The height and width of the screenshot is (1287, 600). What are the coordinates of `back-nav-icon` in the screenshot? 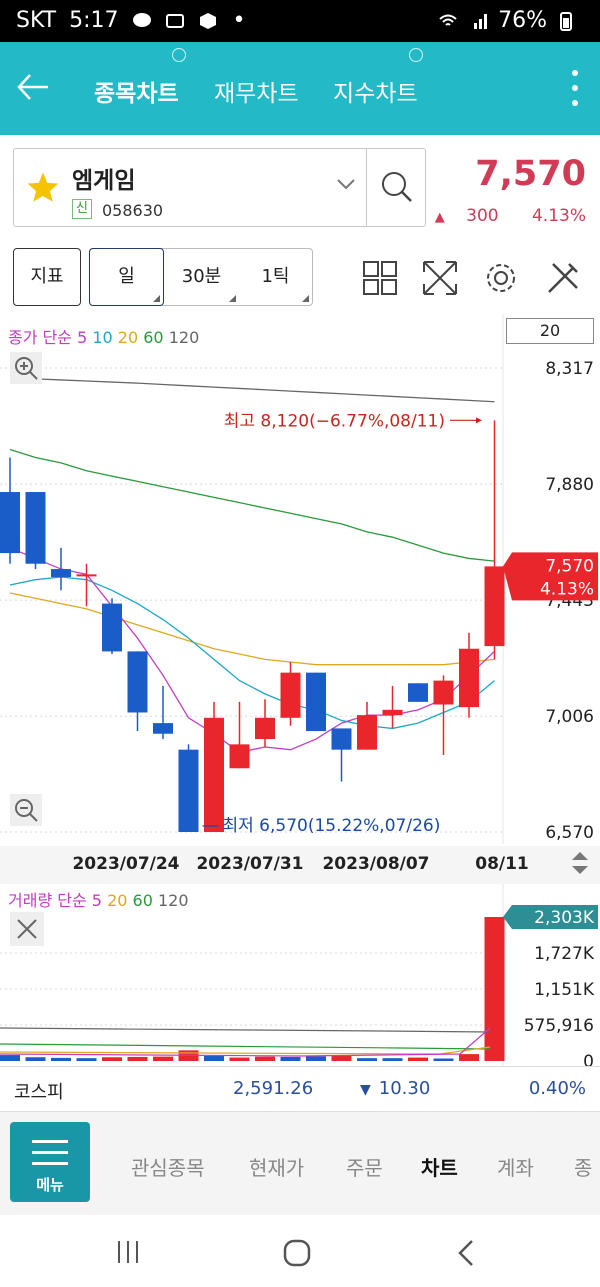 It's located at (466, 1253).